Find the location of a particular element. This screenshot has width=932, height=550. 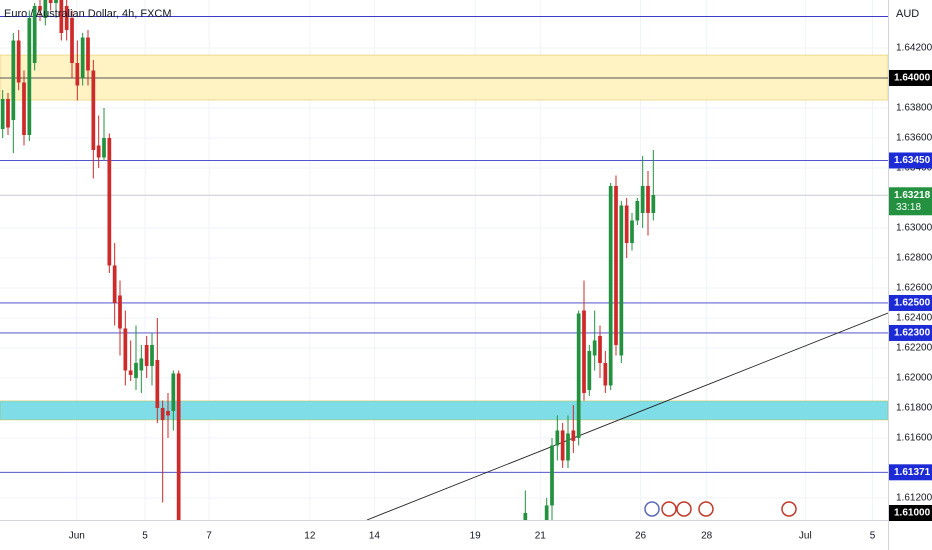

level-label: 1.62500 is located at coordinates (912, 303).